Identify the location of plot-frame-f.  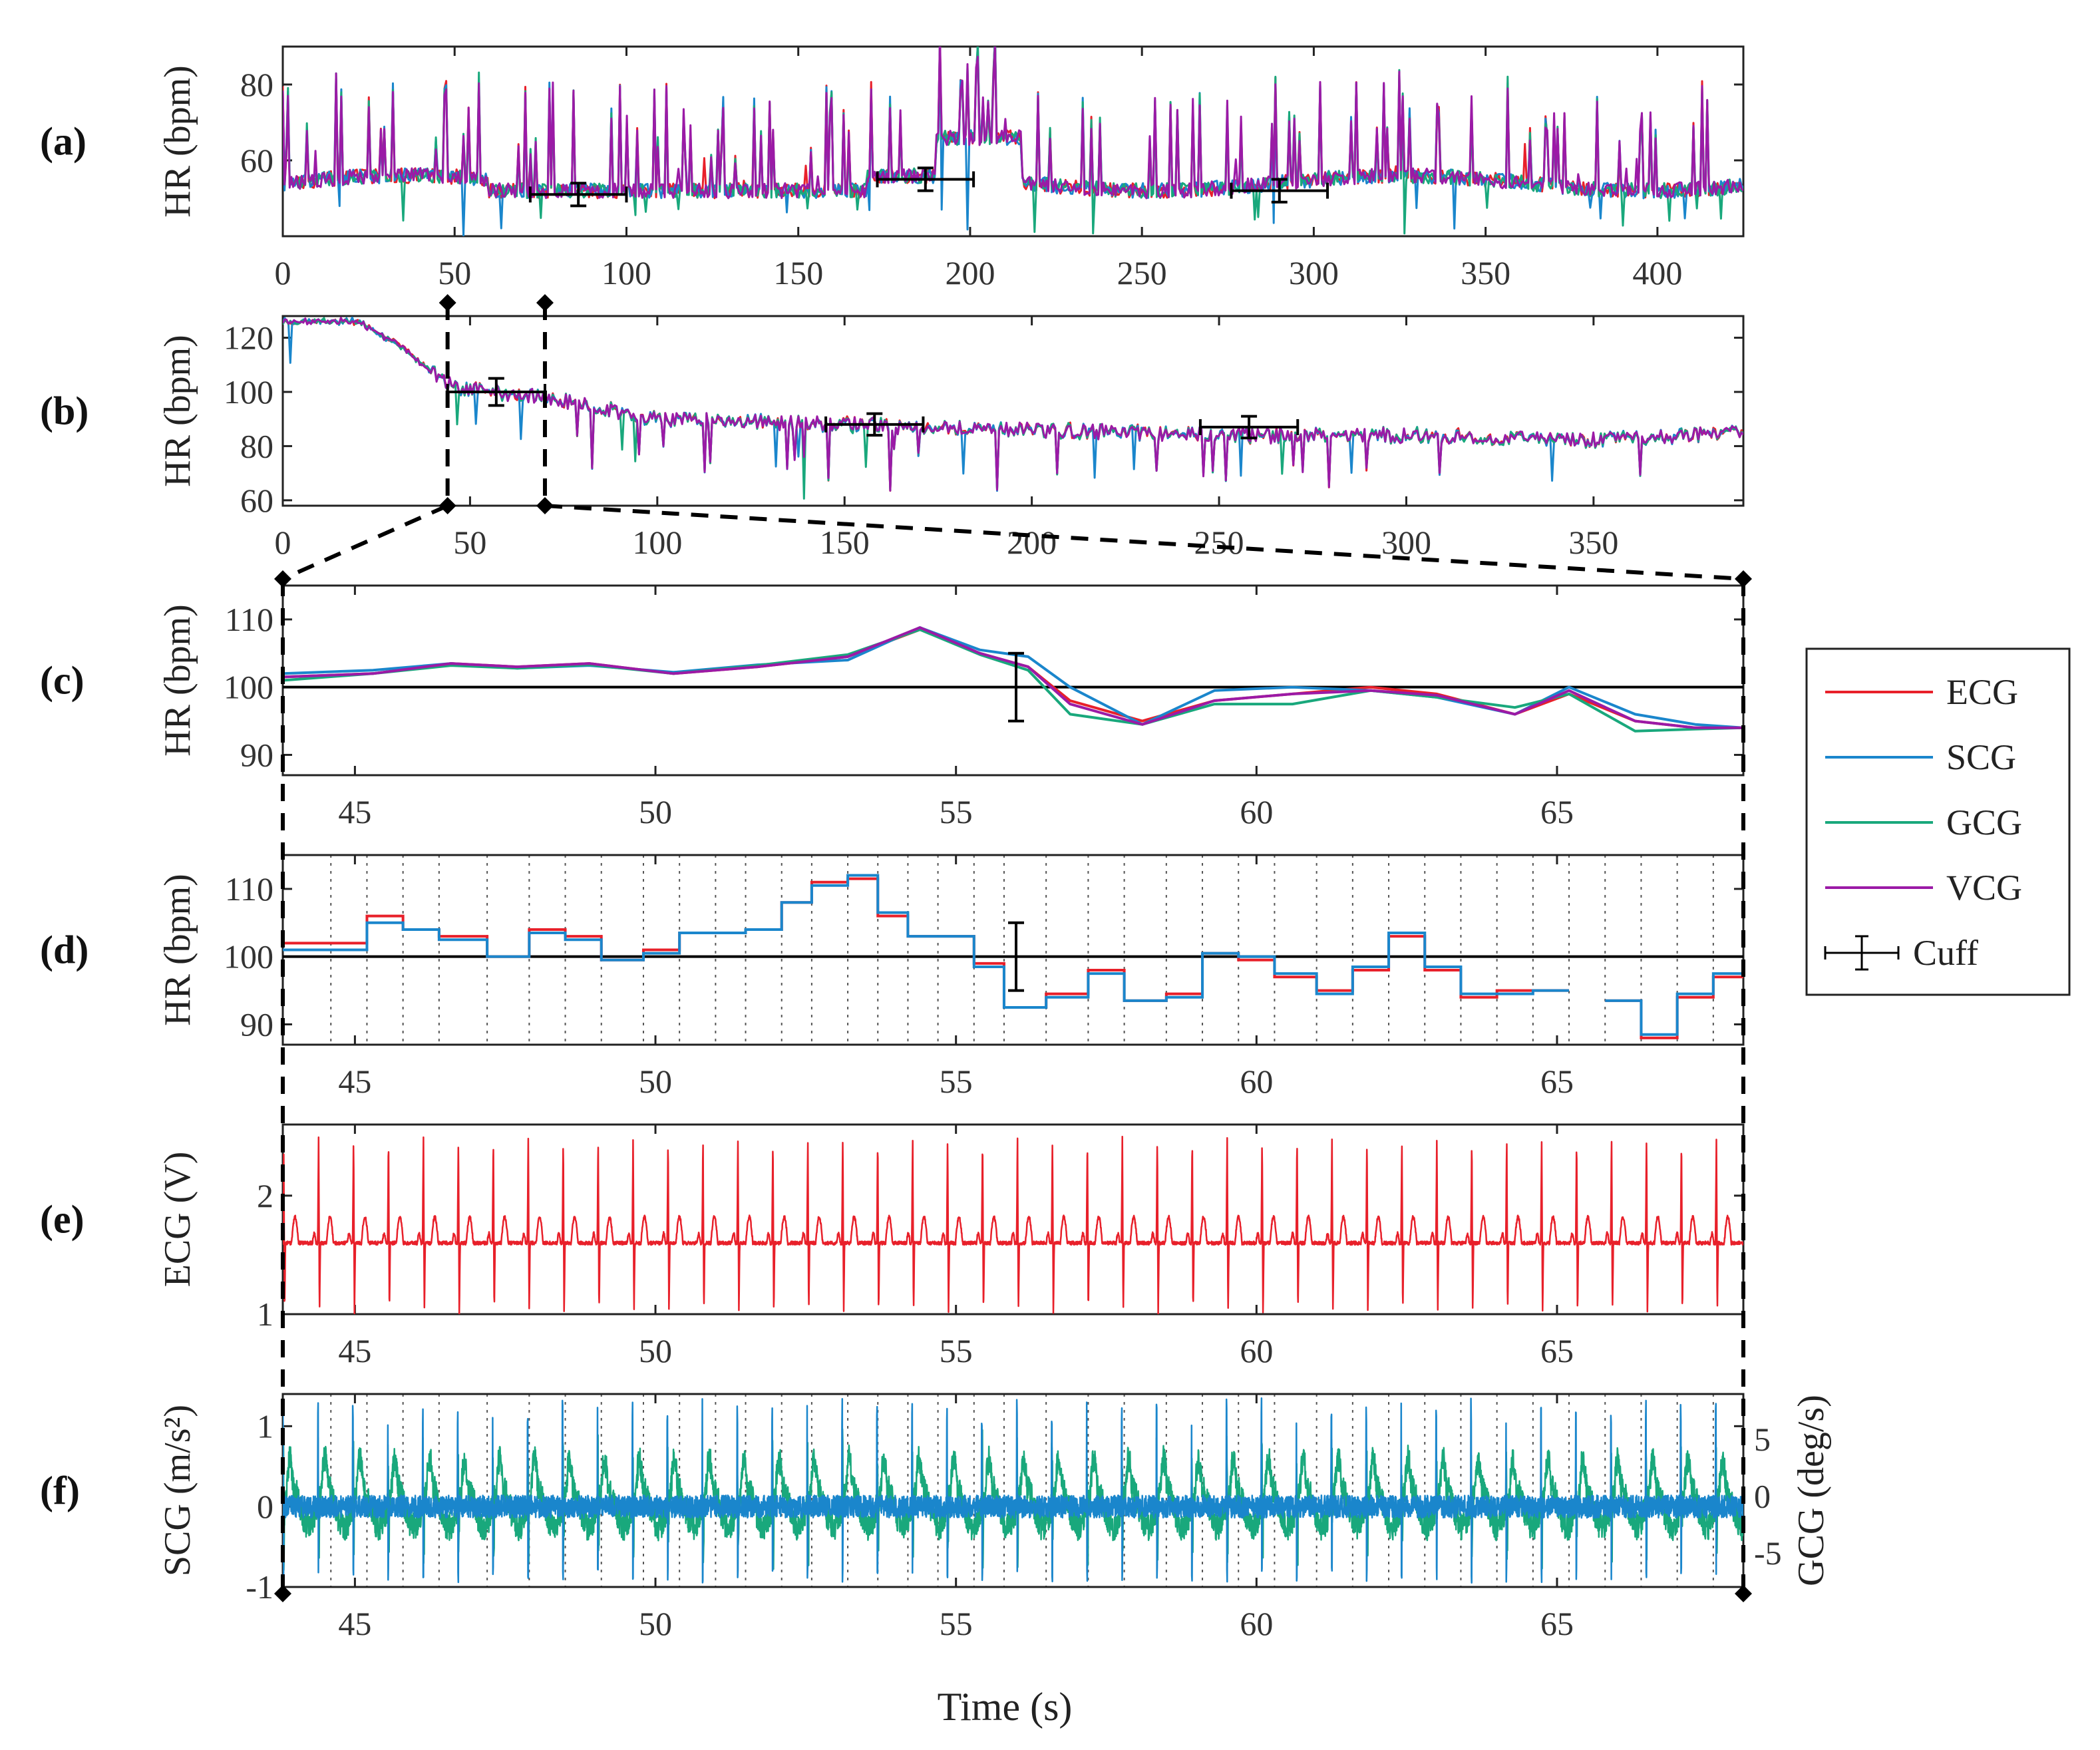
(1013, 1490).